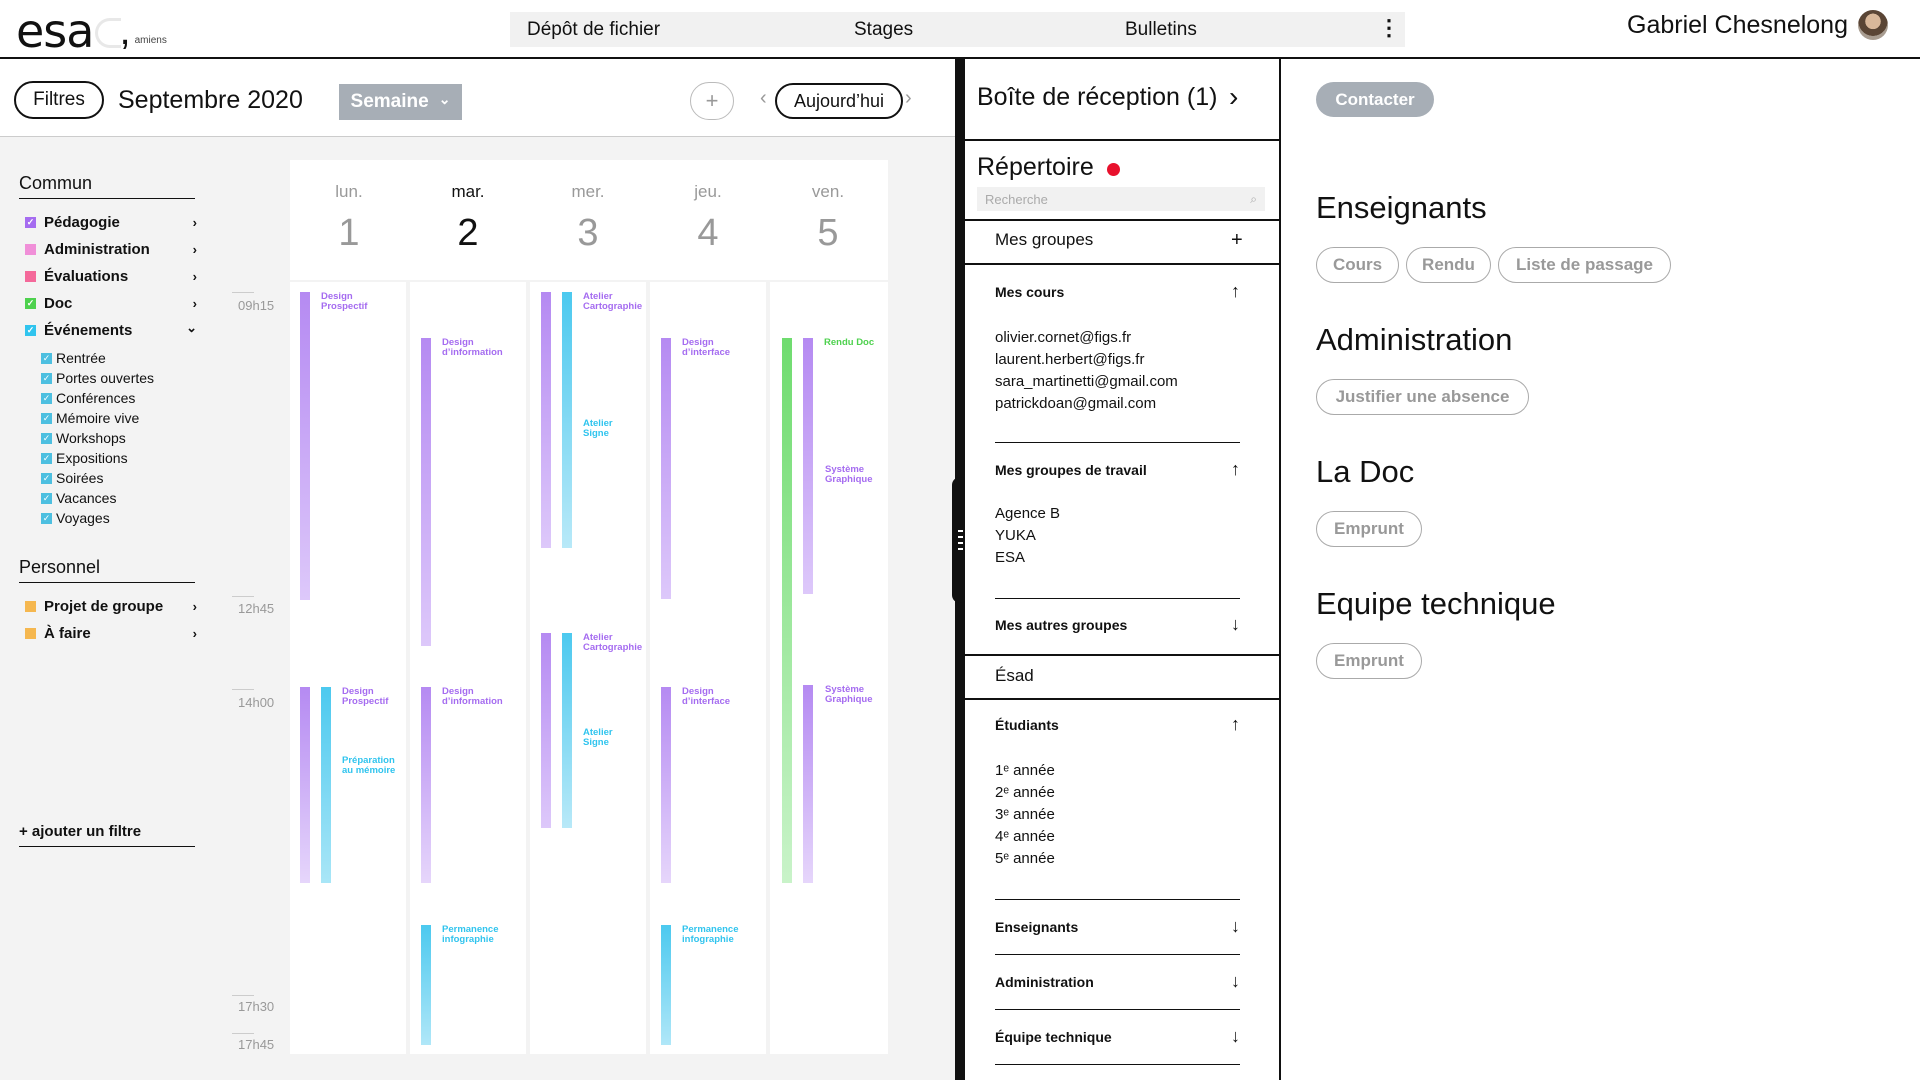  Describe the element at coordinates (960, 540) in the screenshot. I see `resize-handle` at that location.